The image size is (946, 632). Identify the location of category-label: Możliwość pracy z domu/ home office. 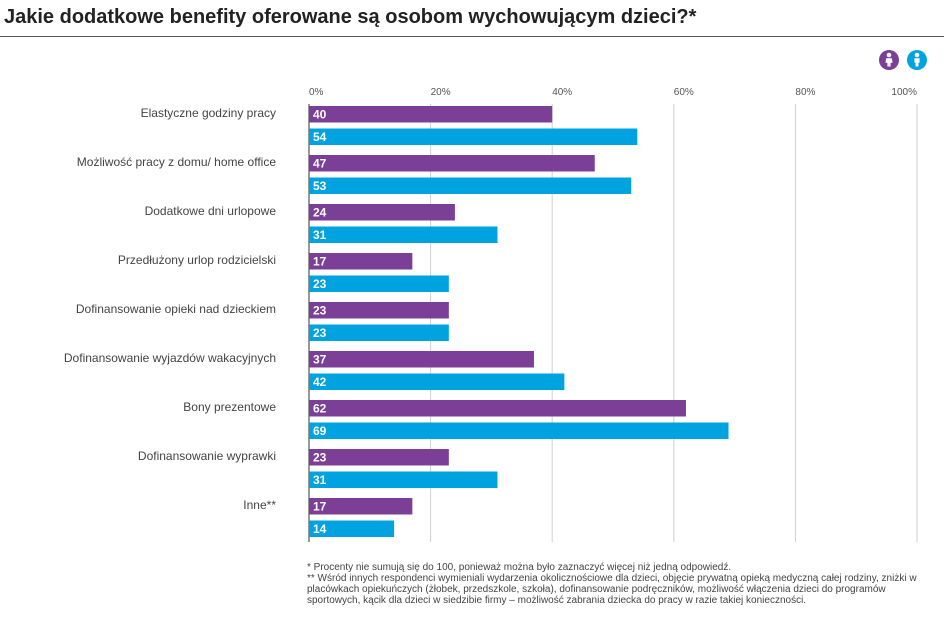
(177, 162).